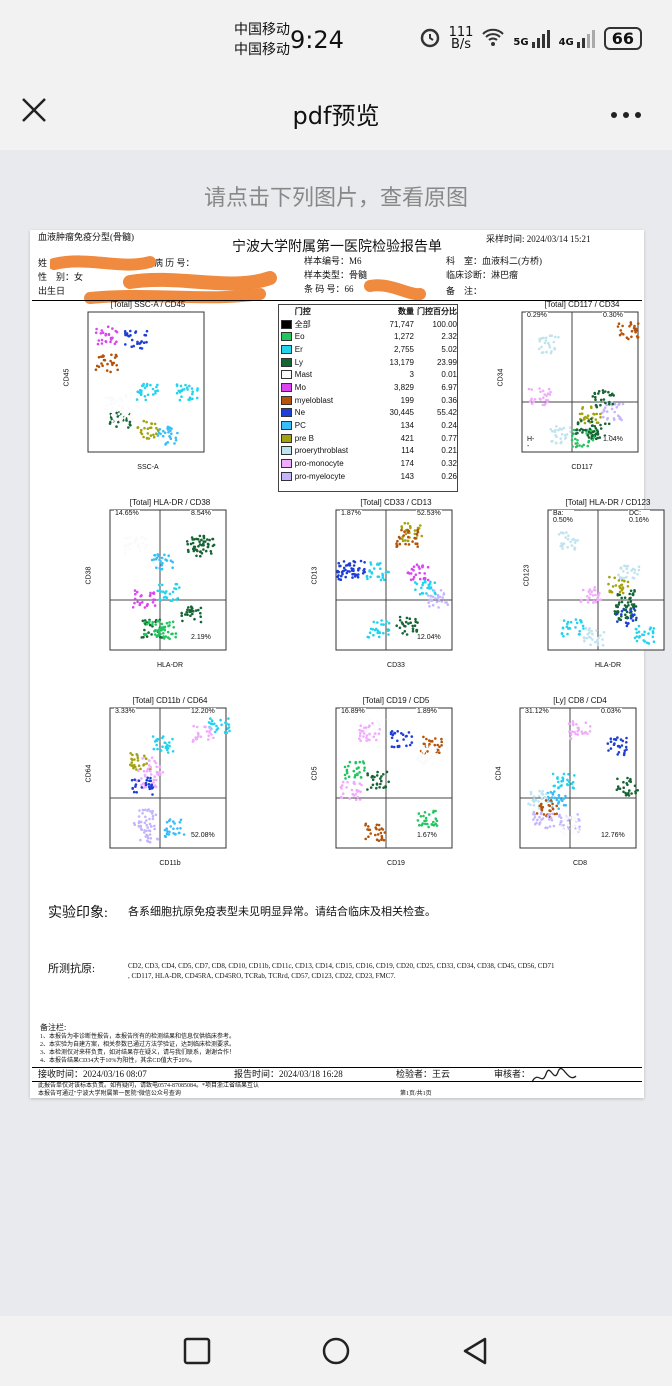 The width and height of the screenshot is (672, 1386). I want to click on home-button, so click(336, 1351).